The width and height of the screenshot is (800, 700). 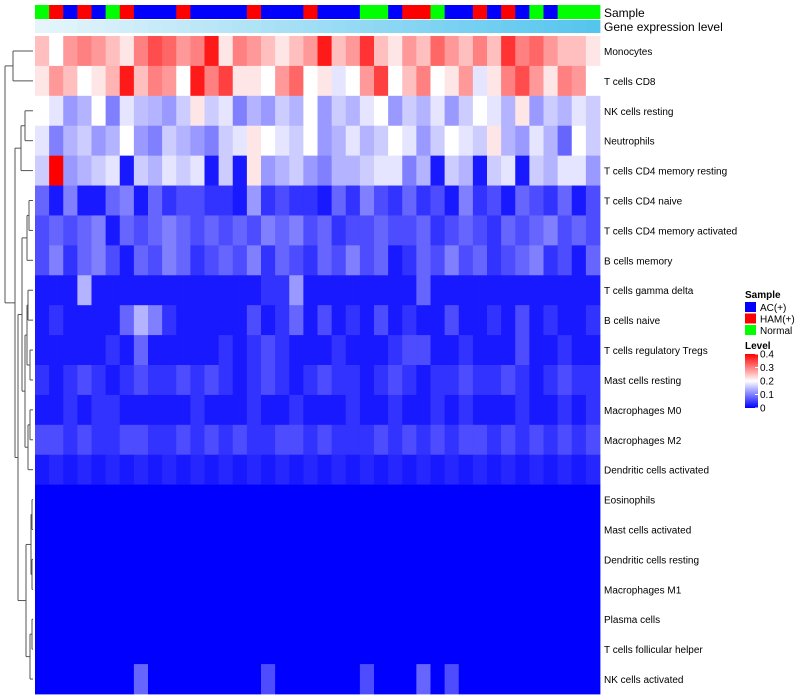 I want to click on row-label: Macrophages M2, so click(x=643, y=441).